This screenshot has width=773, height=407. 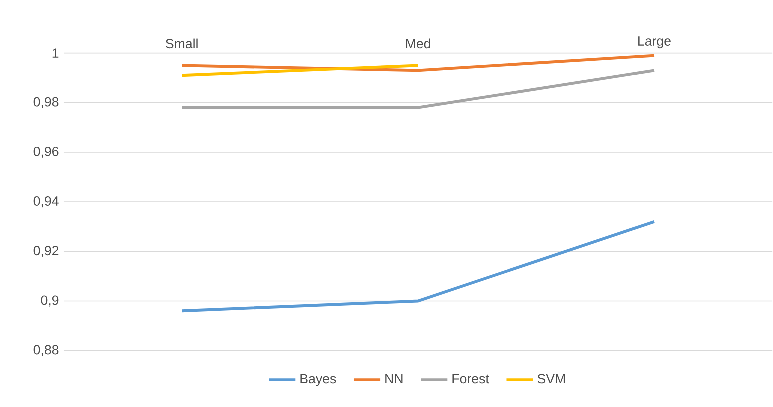 I want to click on legend-label: SVM, so click(x=552, y=379).